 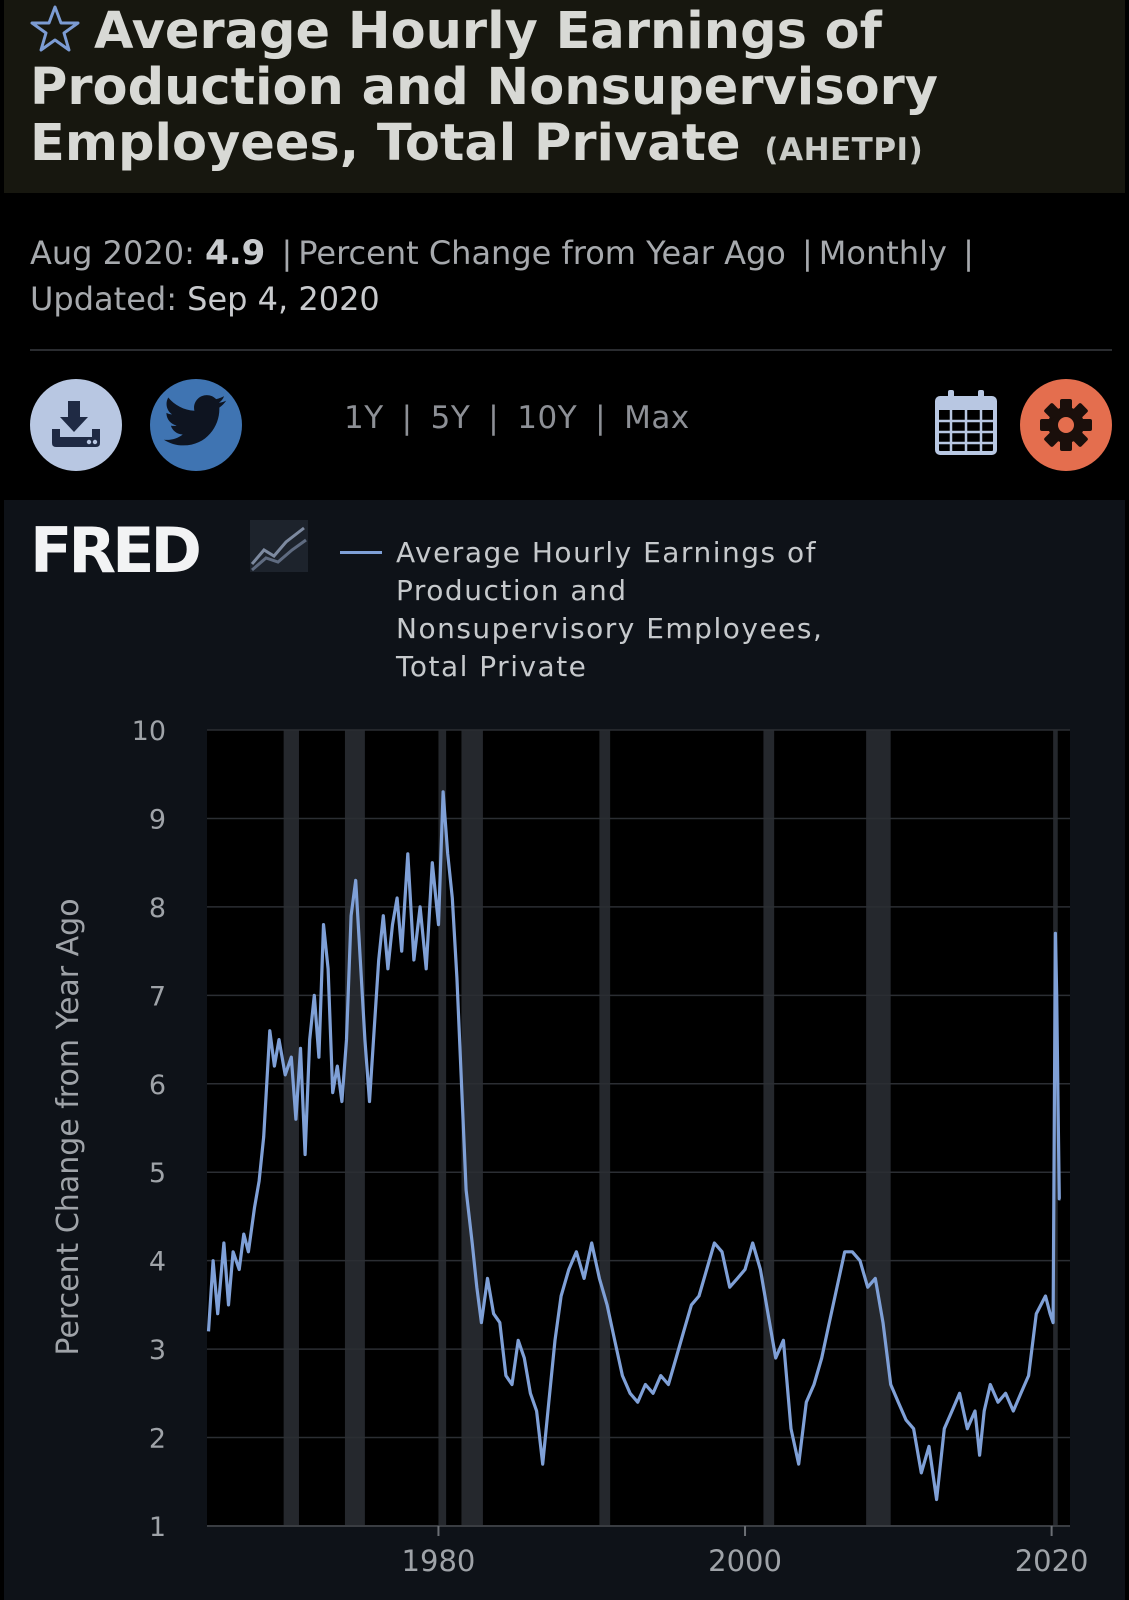 What do you see at coordinates (745, 1561) in the screenshot?
I see `x-tick-label: 2000` at bounding box center [745, 1561].